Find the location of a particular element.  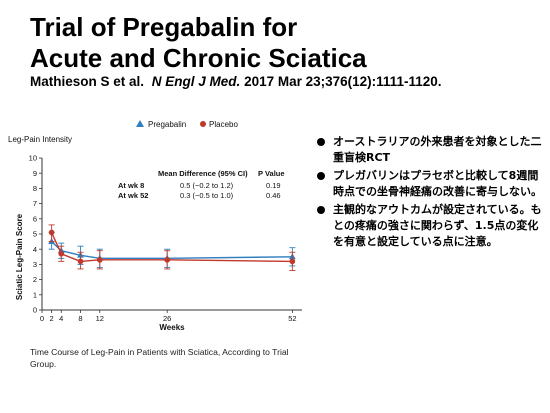

legend-placebo: Placebo is located at coordinates (223, 124).